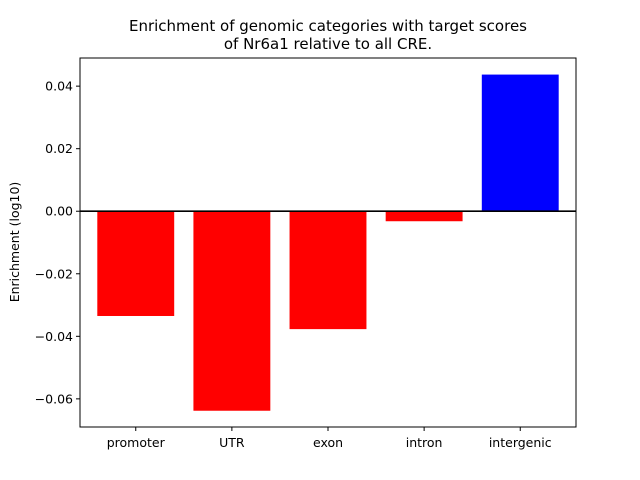  I want to click on bar-UTR, so click(232, 311).